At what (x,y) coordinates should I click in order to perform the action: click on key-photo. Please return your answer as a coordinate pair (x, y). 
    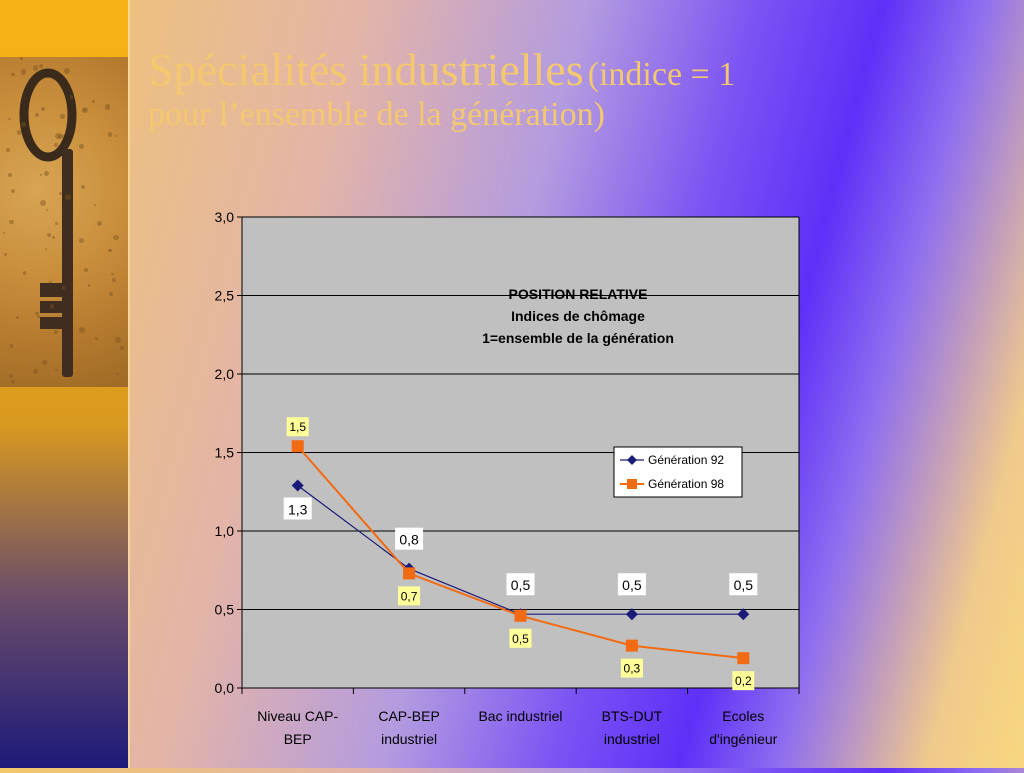
    Looking at the image, I should click on (64, 222).